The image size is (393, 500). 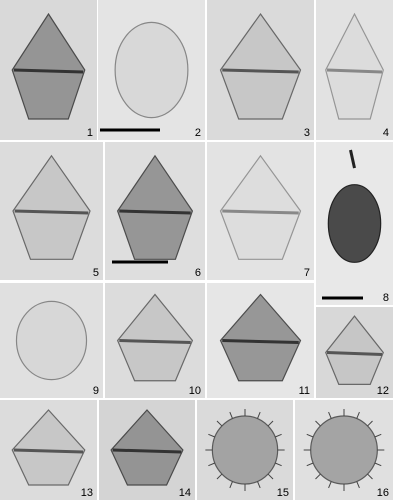 I want to click on panel-number: 15, so click(x=283, y=493).